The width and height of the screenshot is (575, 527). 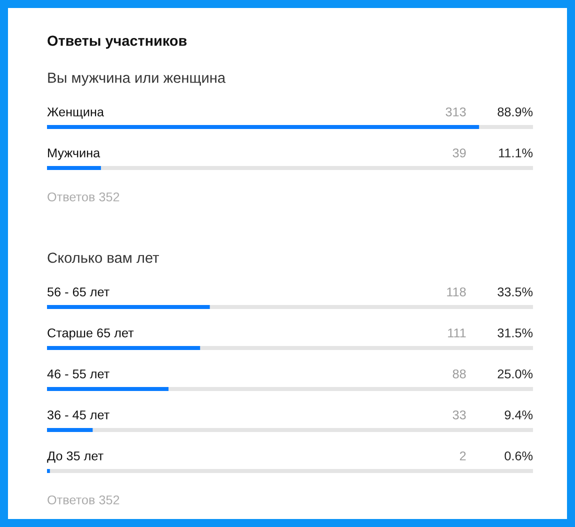 I want to click on chart-subtitle: Сколько вам лет, so click(x=103, y=257).